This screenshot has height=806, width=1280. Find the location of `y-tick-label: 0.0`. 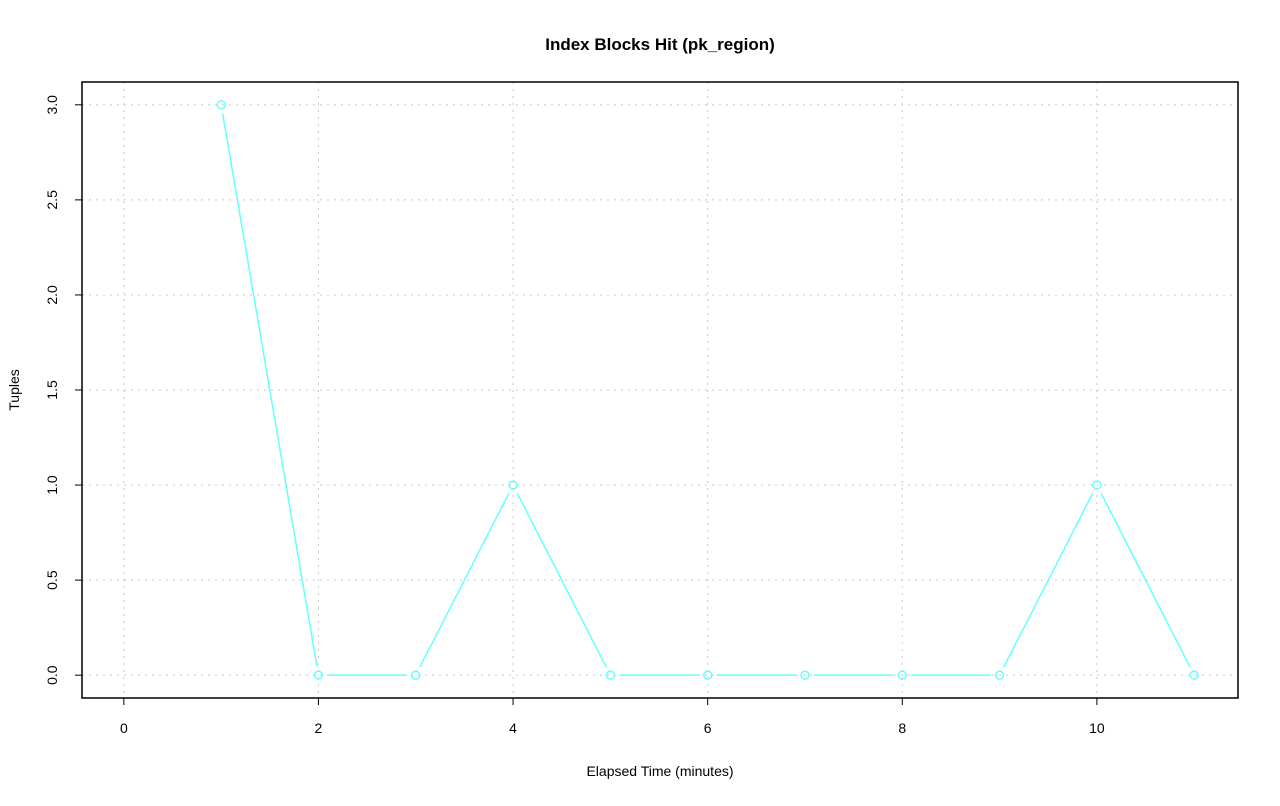

y-tick-label: 0.0 is located at coordinates (52, 675).